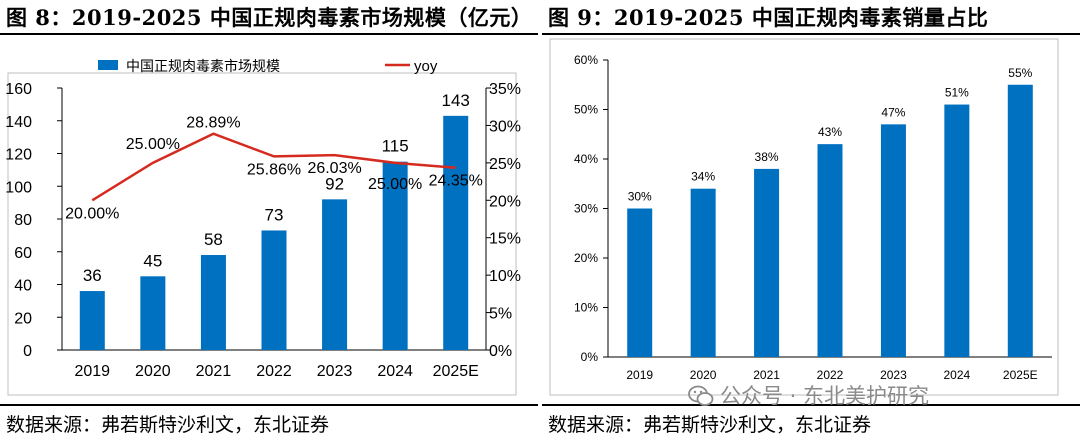 The height and width of the screenshot is (440, 1080). Describe the element at coordinates (23, 220) in the screenshot. I see `y-tick-label: 80` at that location.